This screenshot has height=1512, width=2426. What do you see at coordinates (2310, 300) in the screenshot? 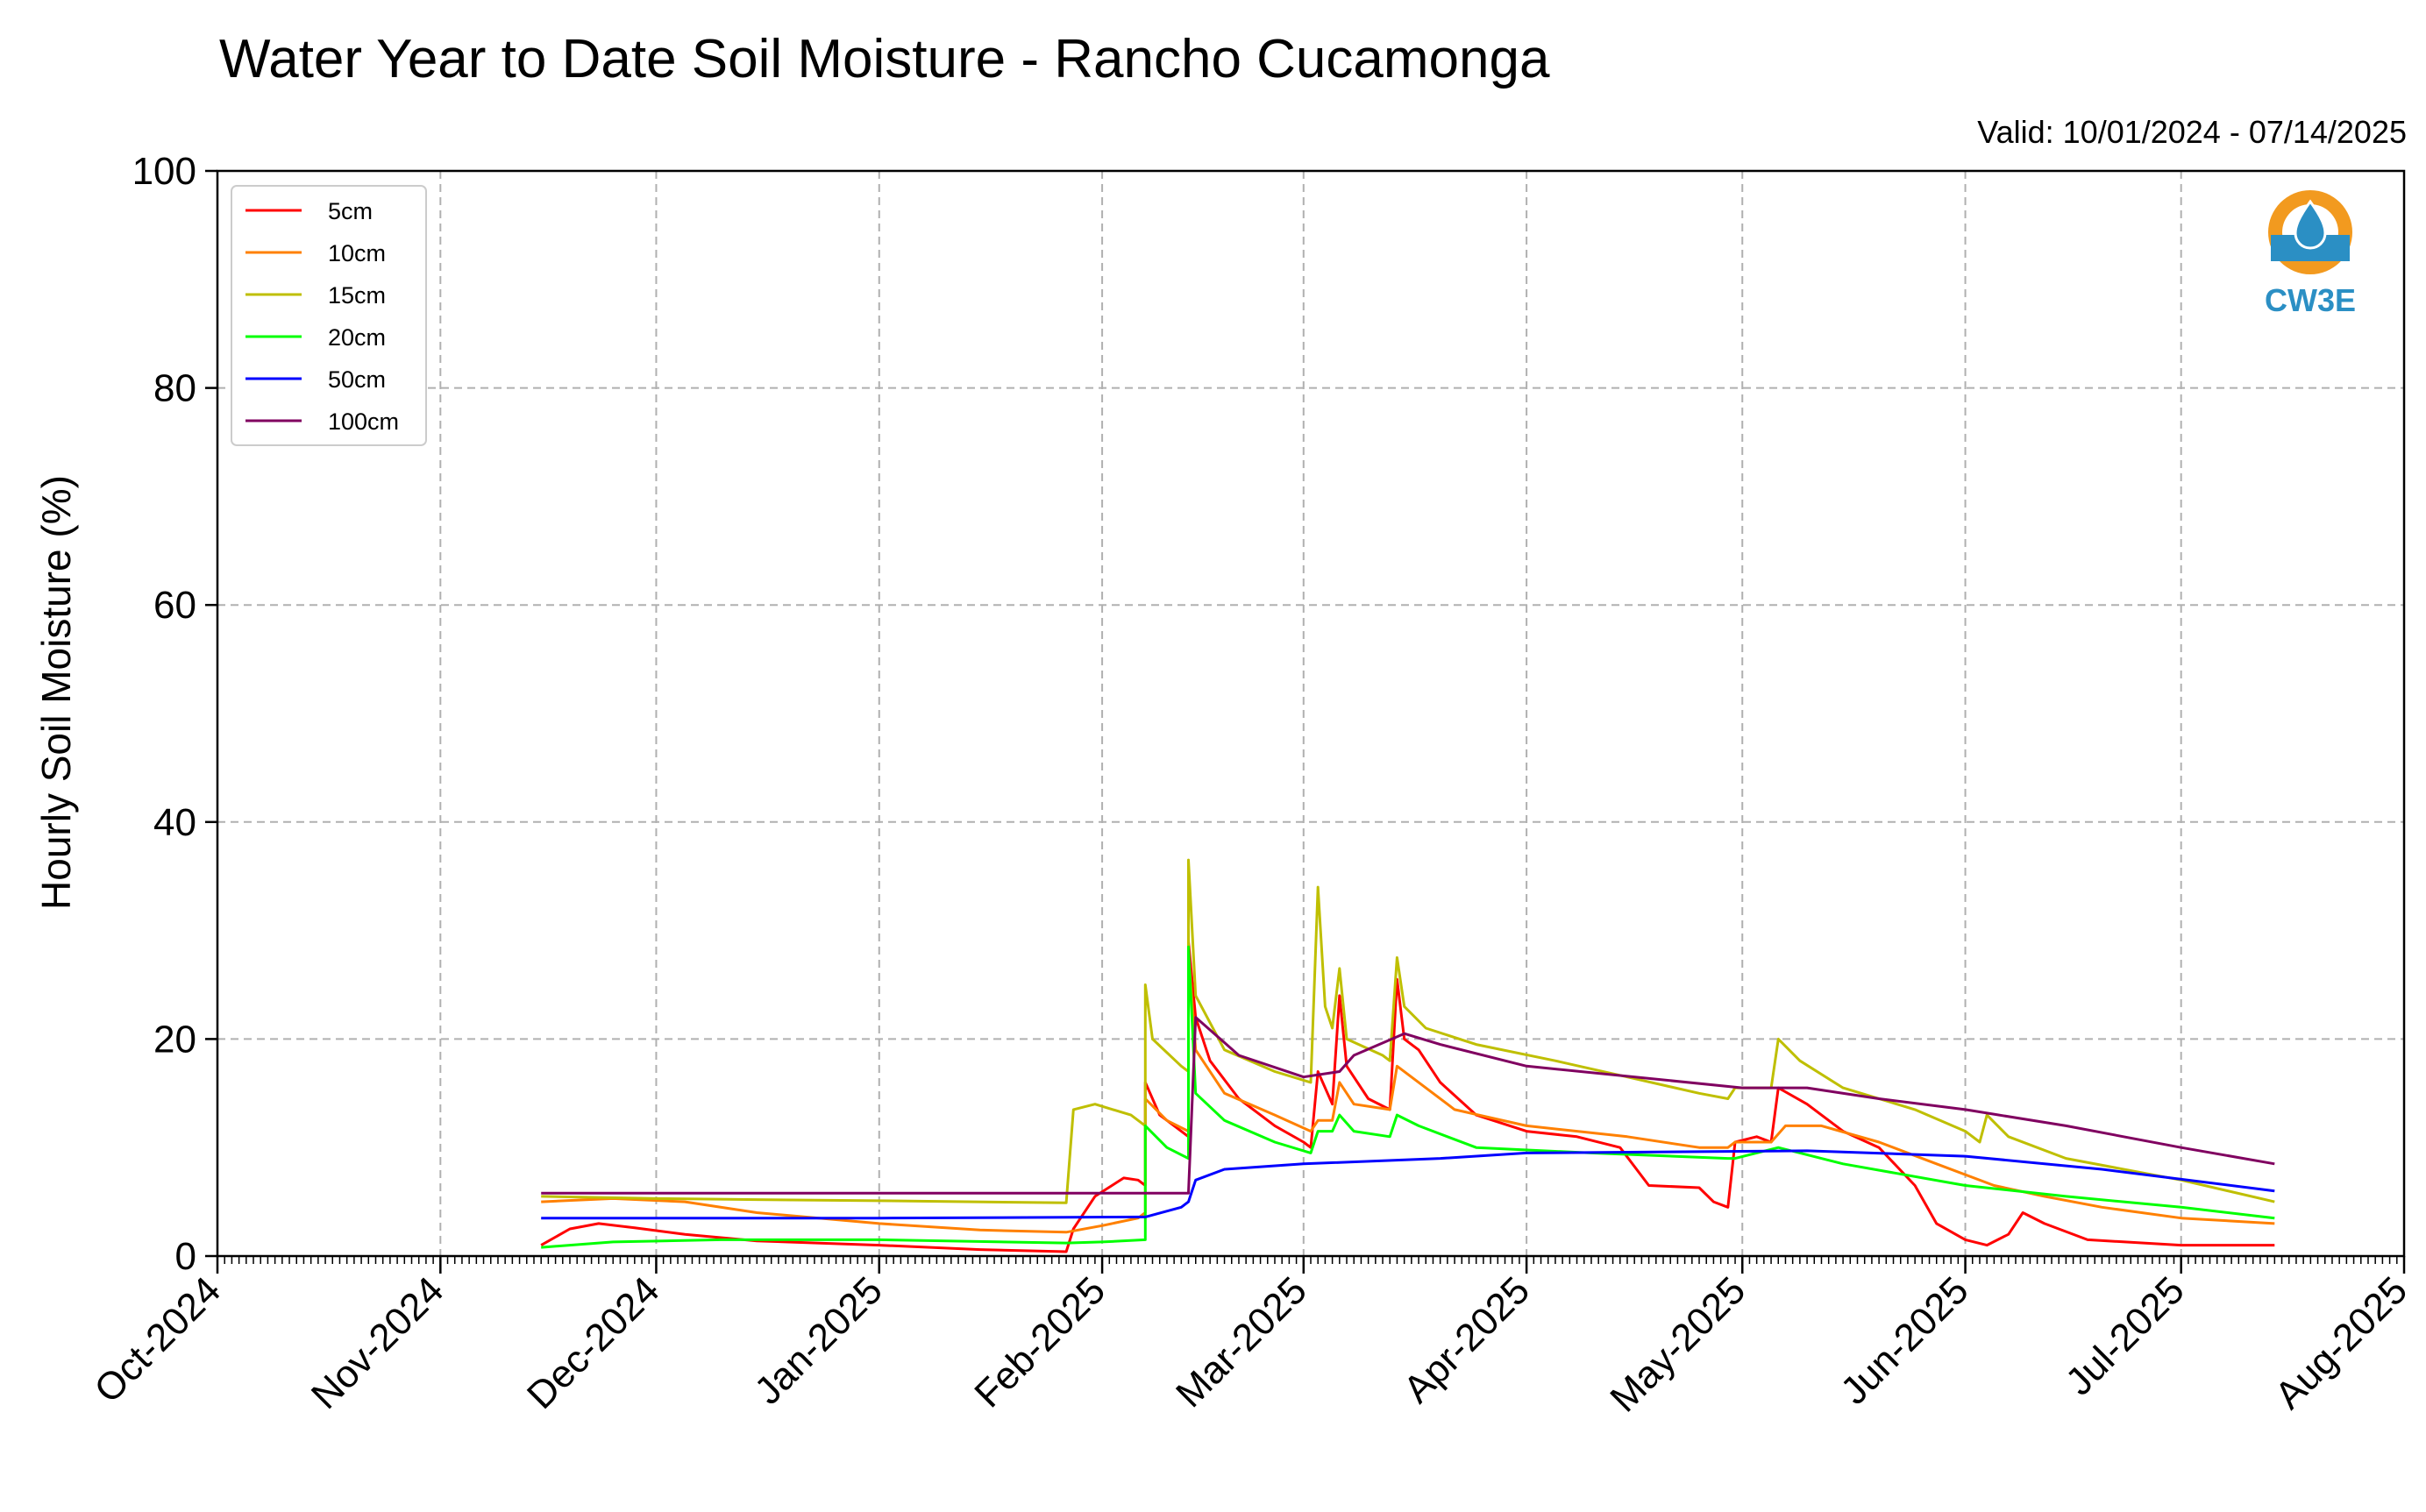
I see `logo-label: CW3E` at bounding box center [2310, 300].